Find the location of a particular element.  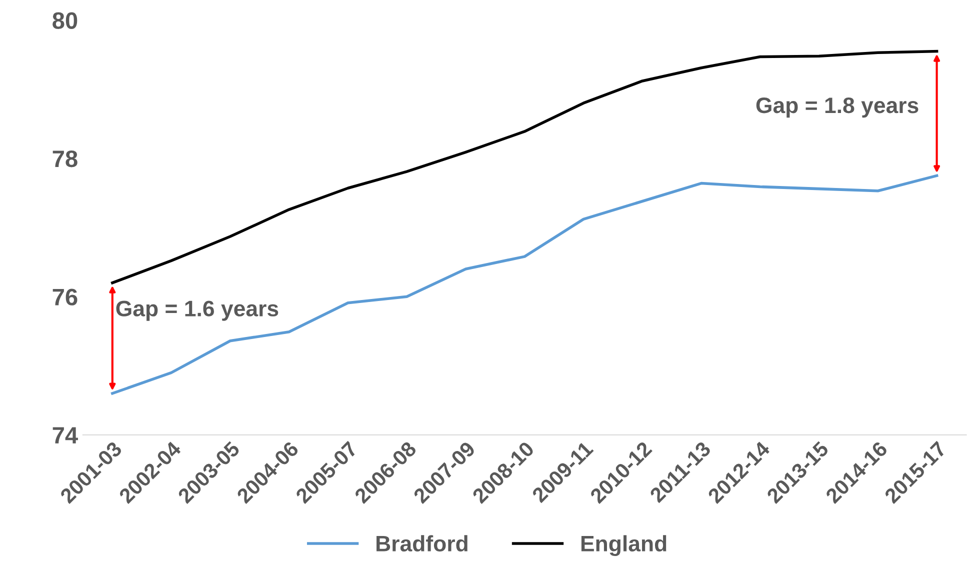

y-tick-label: 78 is located at coordinates (65, 159).